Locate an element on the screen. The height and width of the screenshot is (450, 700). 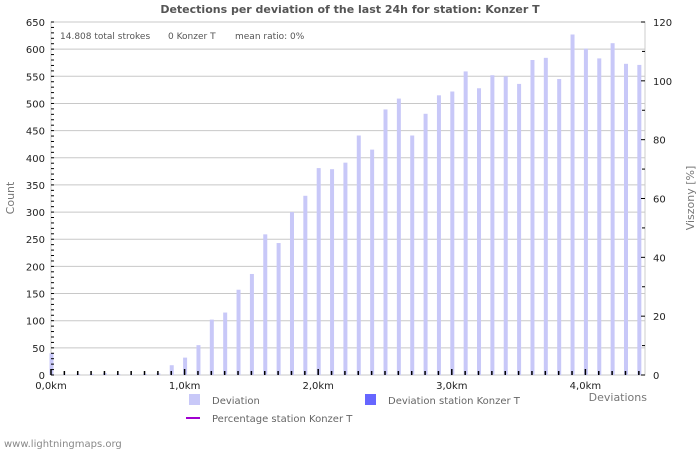
right-y-tick-label: 120 is located at coordinates (662, 23).